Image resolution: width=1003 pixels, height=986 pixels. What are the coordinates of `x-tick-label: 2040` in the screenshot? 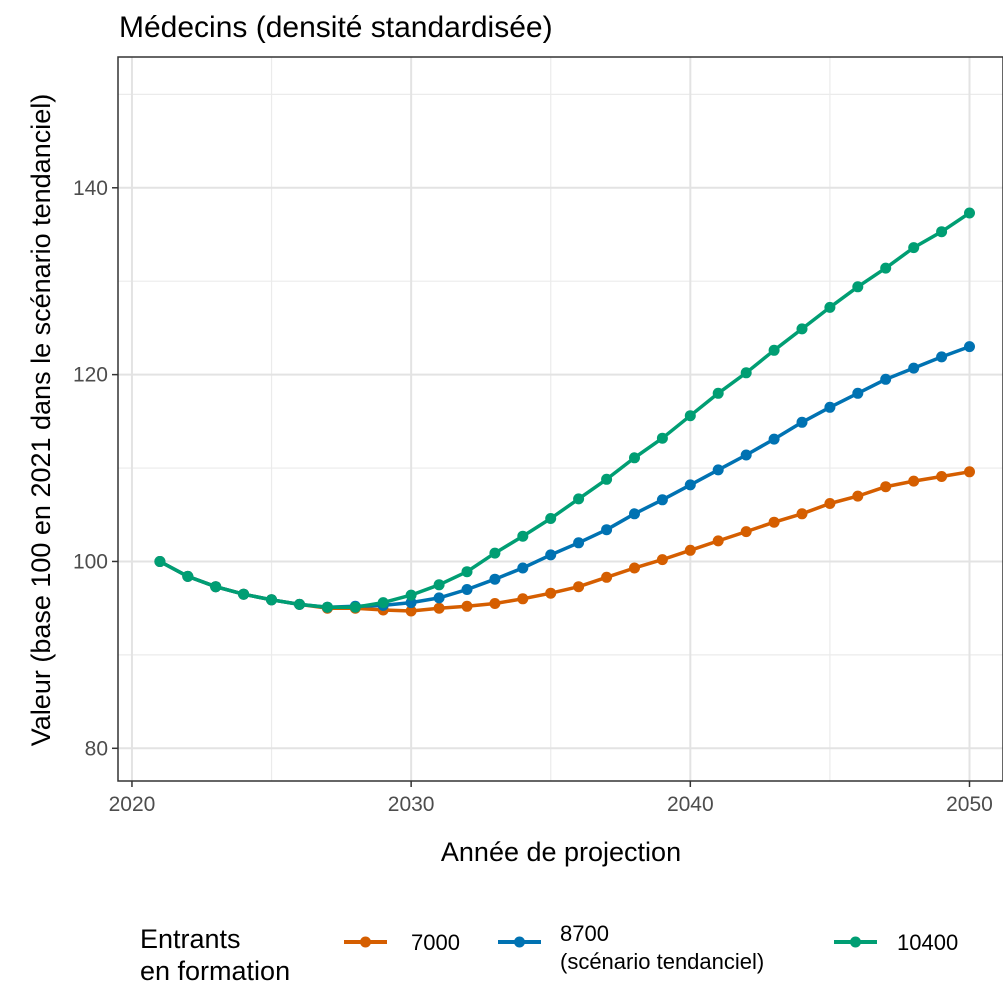 It's located at (690, 804).